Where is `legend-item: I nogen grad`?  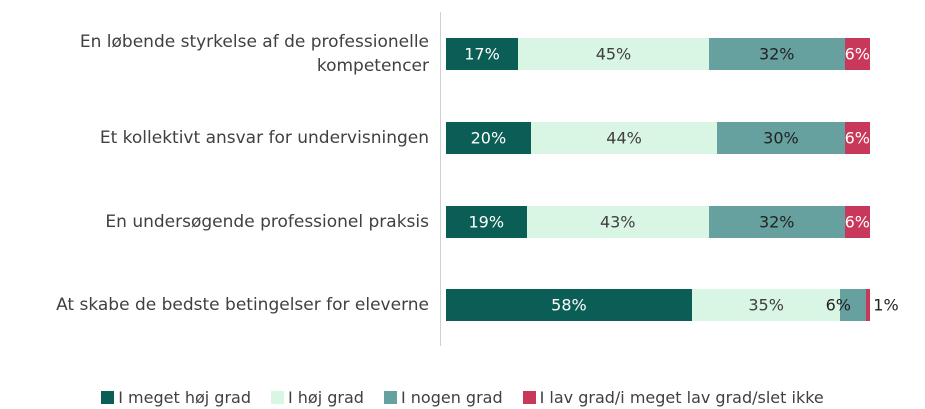 legend-item: I nogen grad is located at coordinates (443, 397).